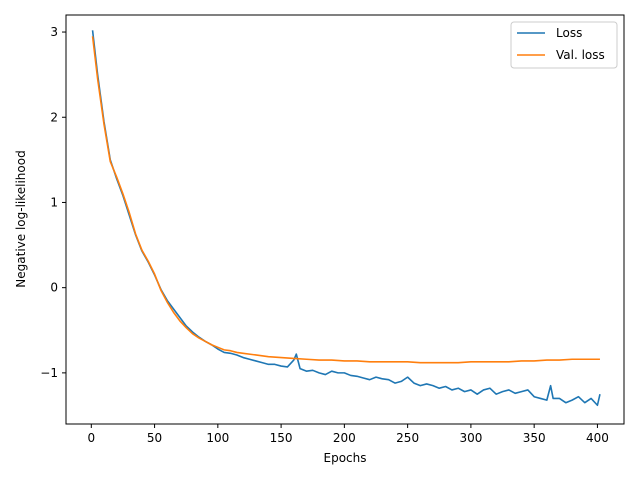 The image size is (640, 480). What do you see at coordinates (154, 438) in the screenshot?
I see `x-tick-label: 50` at bounding box center [154, 438].